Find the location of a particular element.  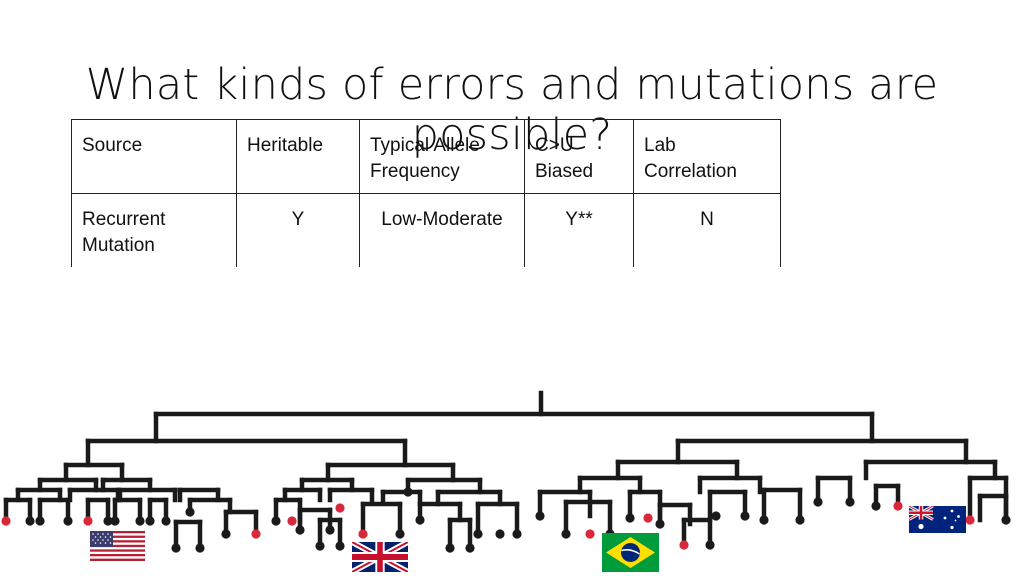

header-heritable: Heritable is located at coordinates (298, 156).